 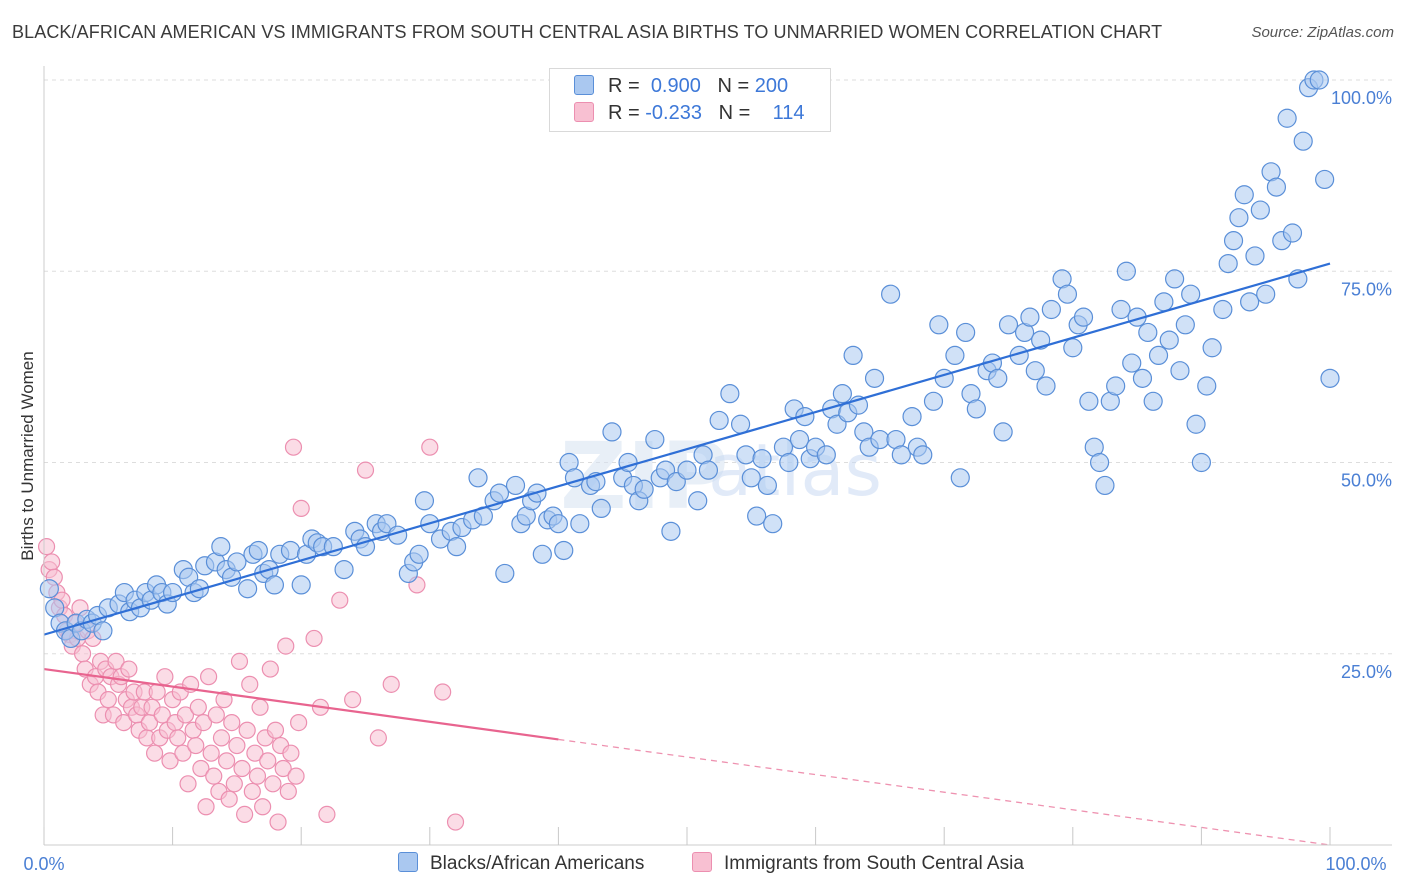 What do you see at coordinates (1361, 385) in the screenshot?
I see `y-tick-labels: 25.0% 50.0% 75.0% 100.0%` at bounding box center [1361, 385].